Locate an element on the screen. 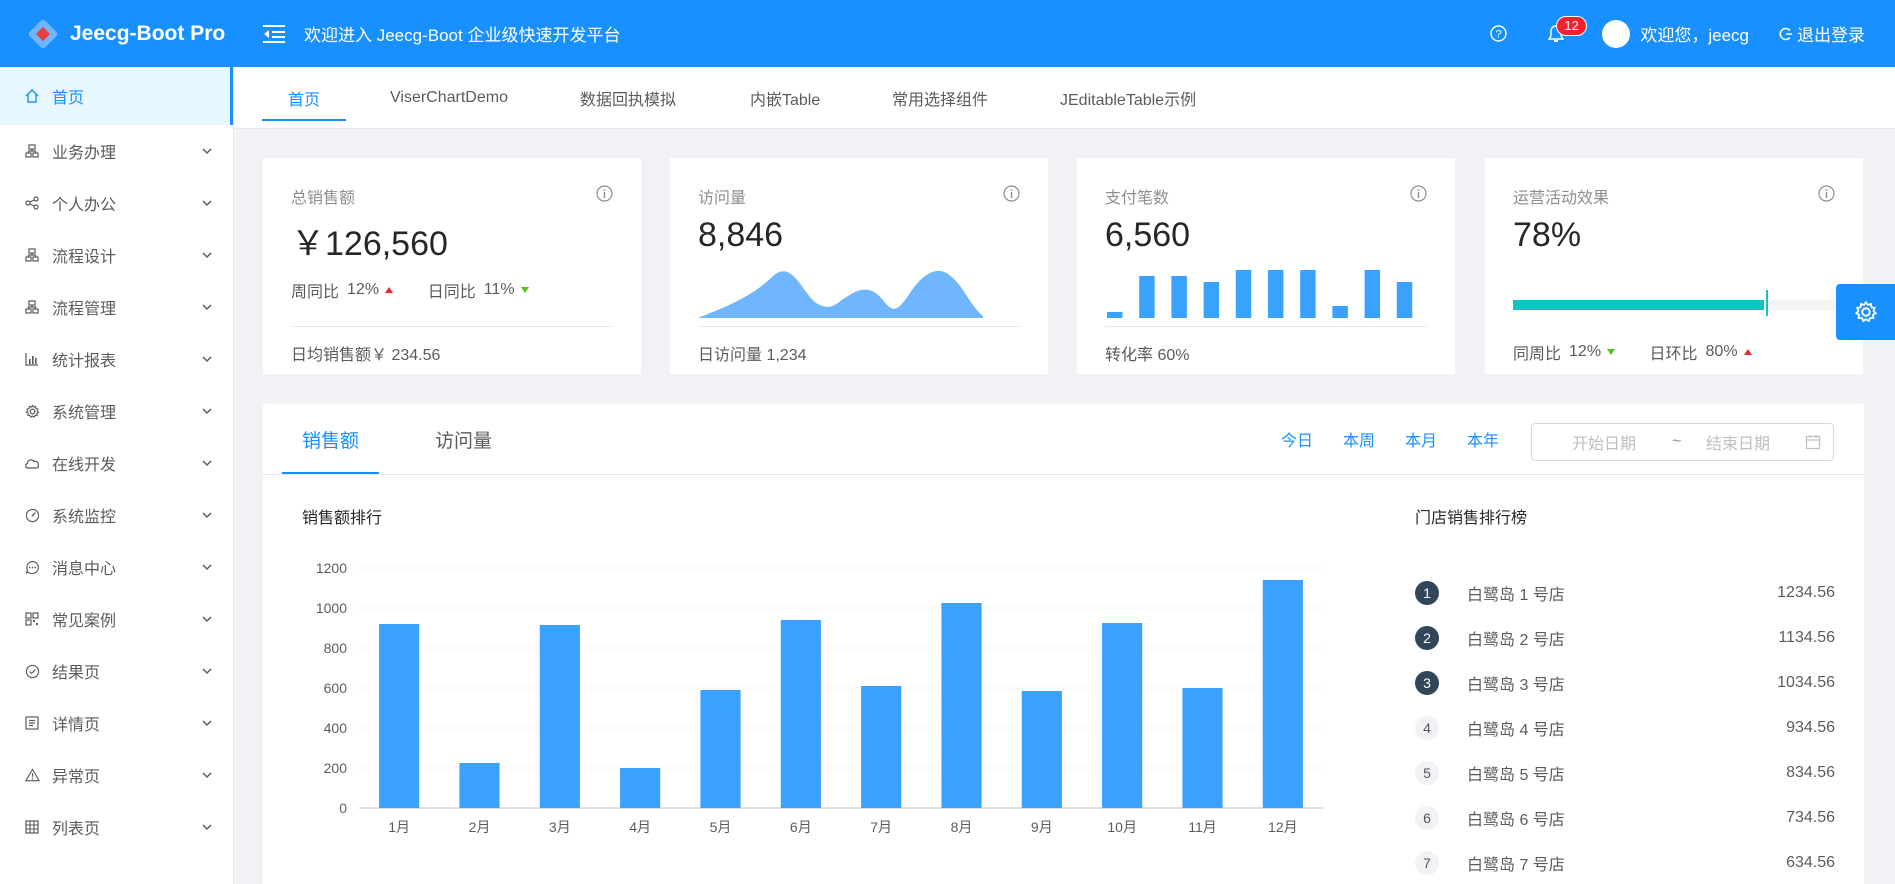 This screenshot has width=1895, height=884. notification-bell-icon: 12 is located at coordinates (1561, 34).